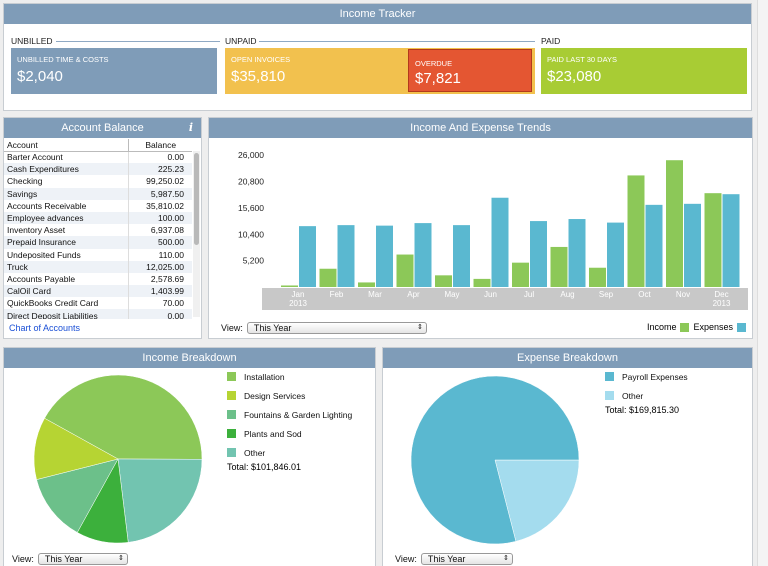 The width and height of the screenshot is (768, 566). What do you see at coordinates (66, 145) in the screenshot?
I see `col-header-account: Account` at bounding box center [66, 145].